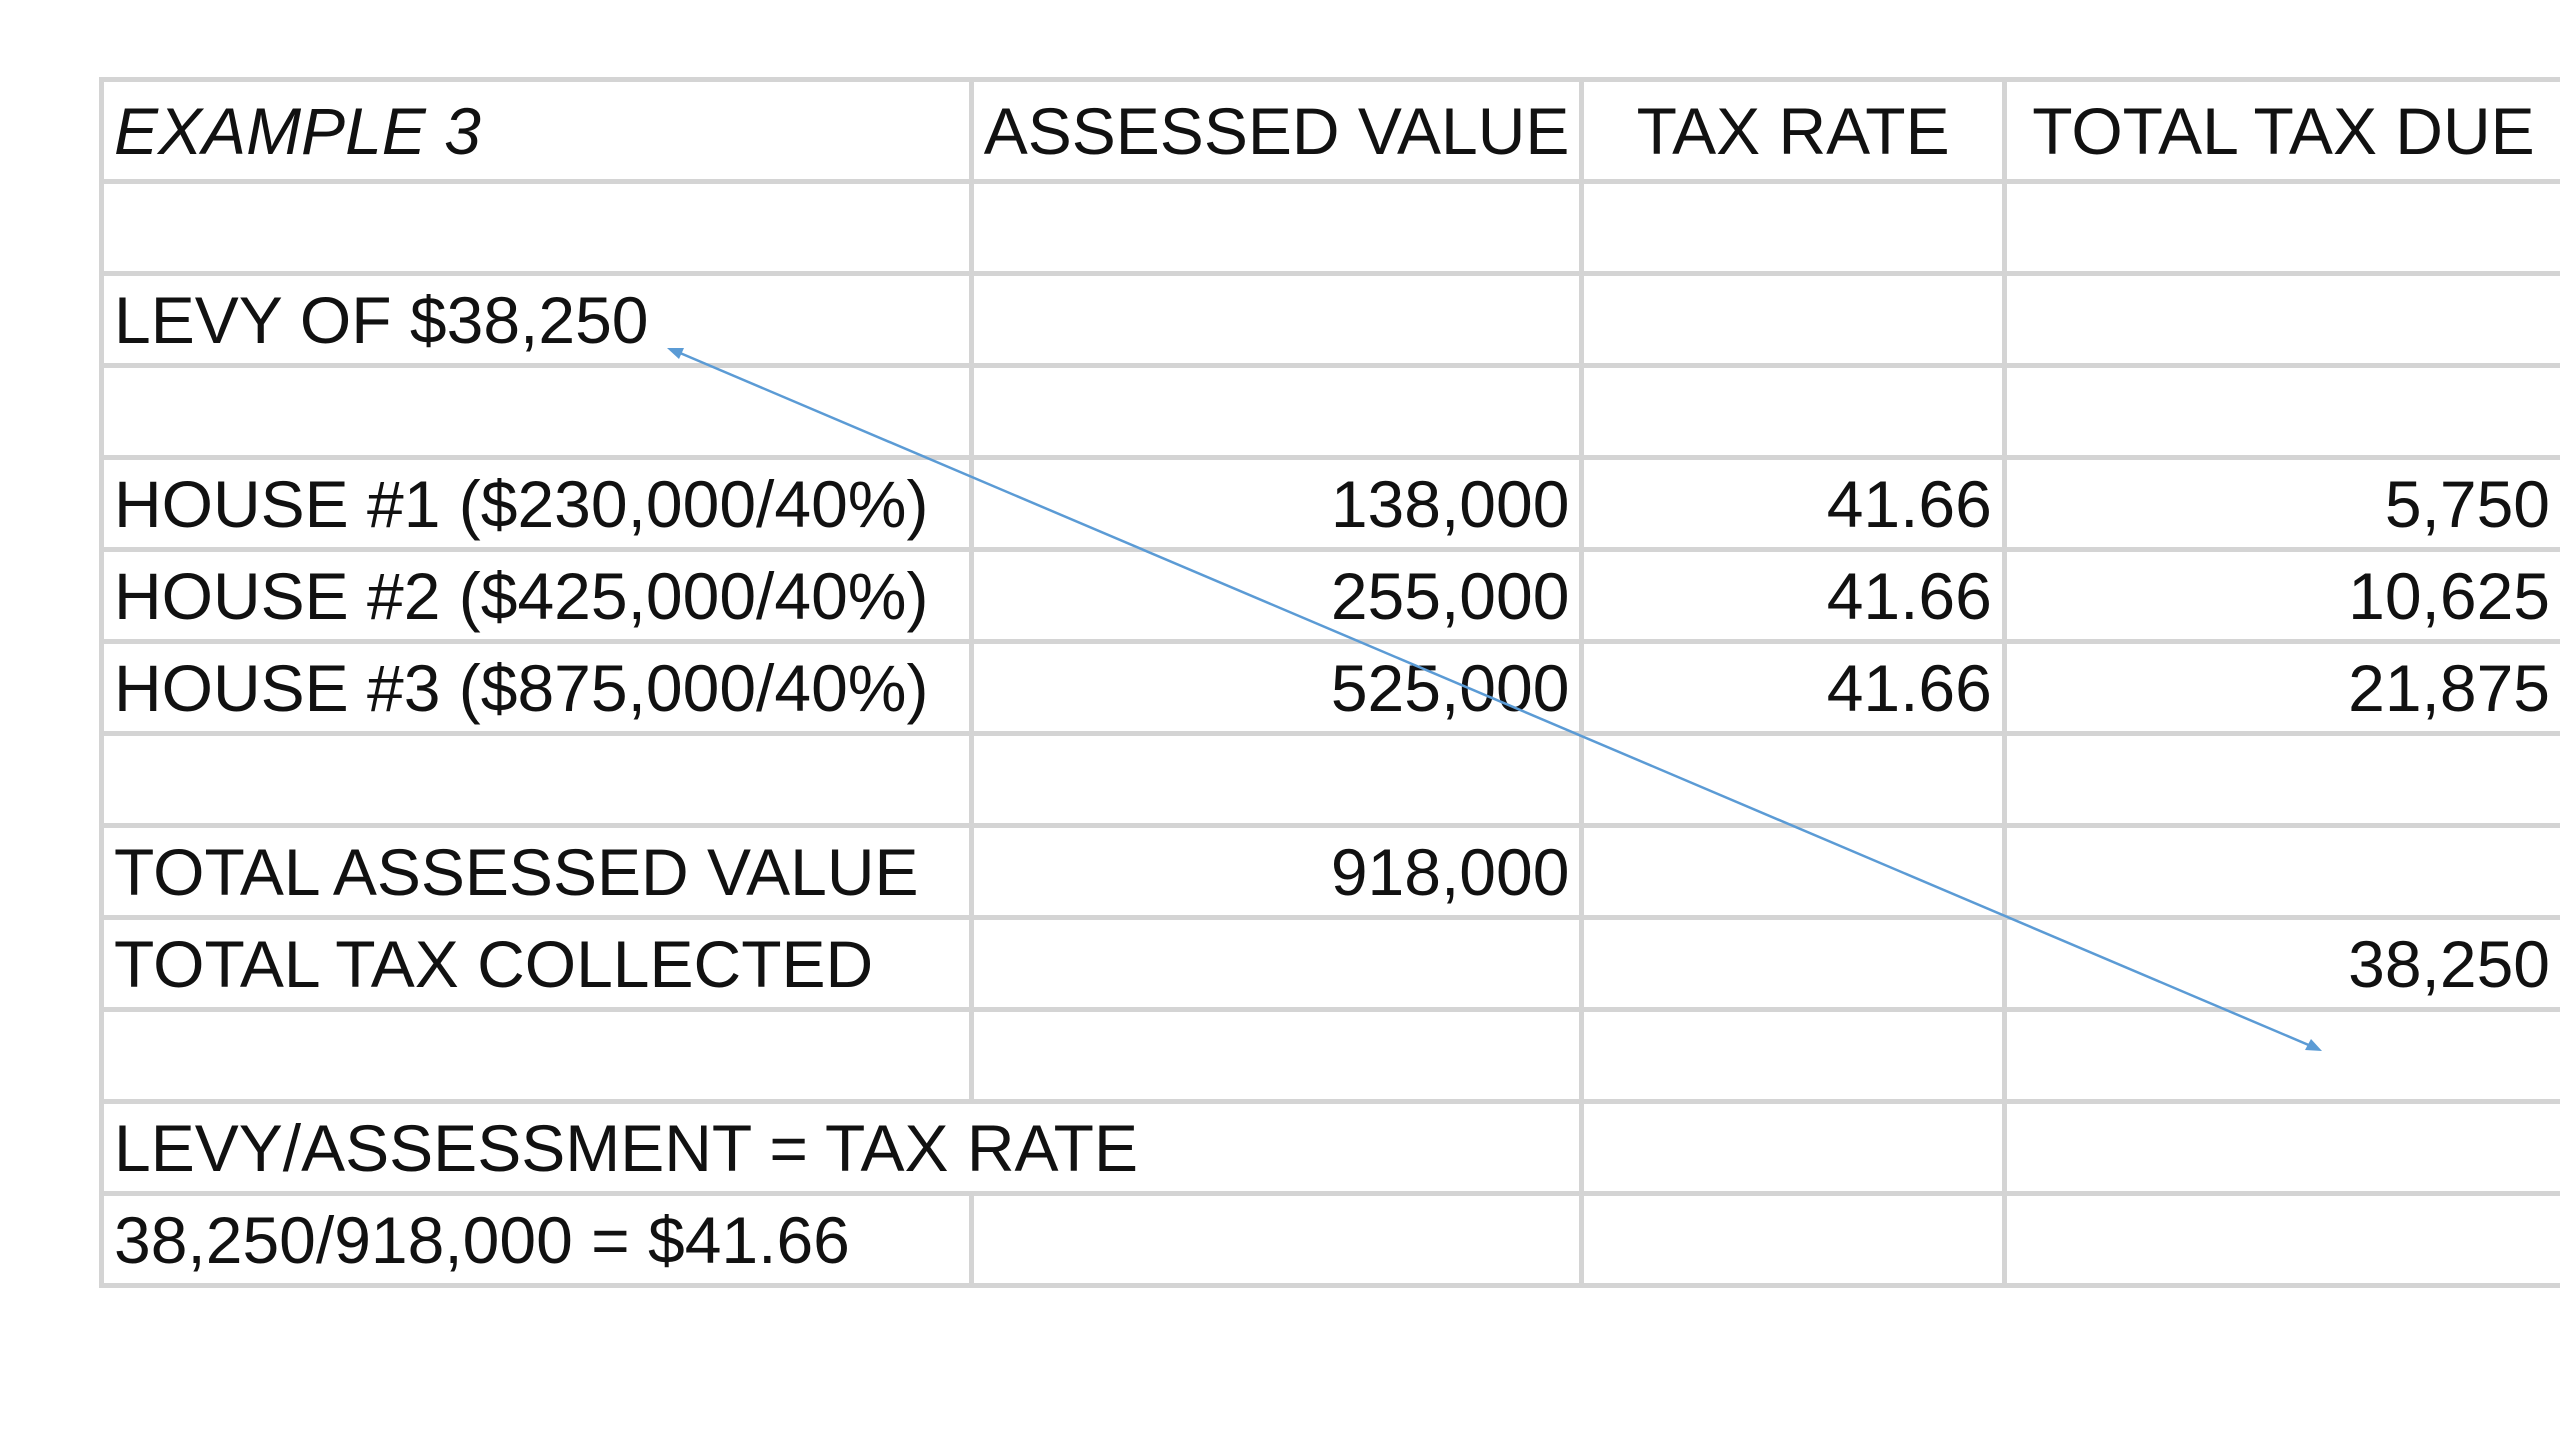 The image size is (2560, 1440). What do you see at coordinates (2280, 963) in the screenshot?
I see `total-collected-value-cell: 38,250` at bounding box center [2280, 963].